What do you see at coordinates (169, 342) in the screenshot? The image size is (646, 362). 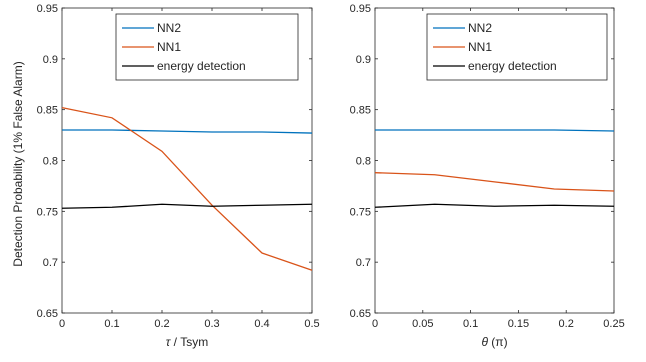 I see `x-axis-symbol: τ` at bounding box center [169, 342].